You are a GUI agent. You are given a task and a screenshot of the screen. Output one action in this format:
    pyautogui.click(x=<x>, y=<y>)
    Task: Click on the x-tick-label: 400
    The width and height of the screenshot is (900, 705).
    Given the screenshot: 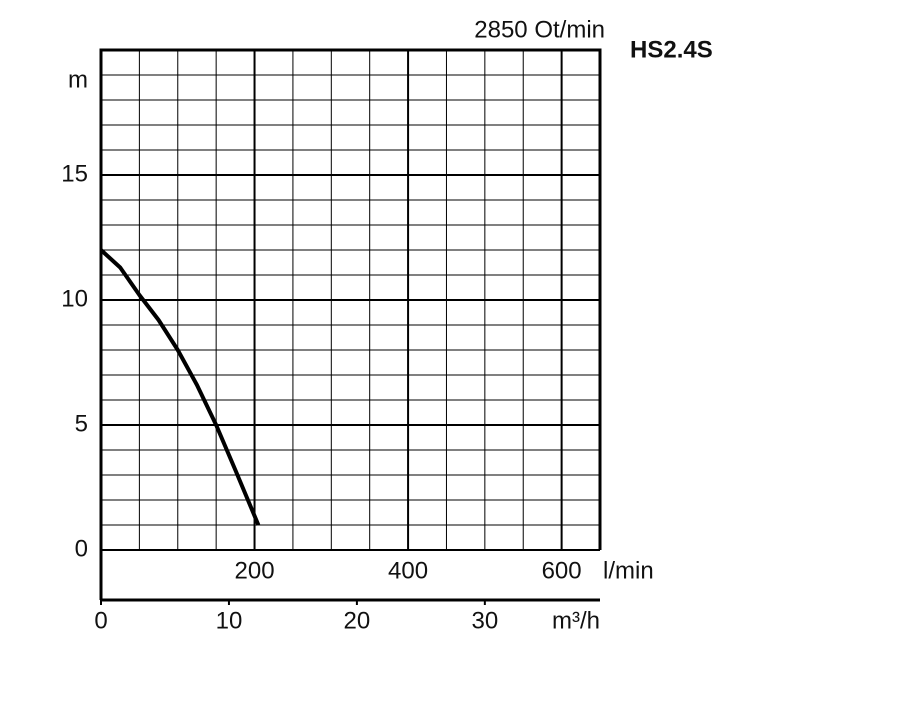 What is the action you would take?
    pyautogui.click(x=408, y=570)
    